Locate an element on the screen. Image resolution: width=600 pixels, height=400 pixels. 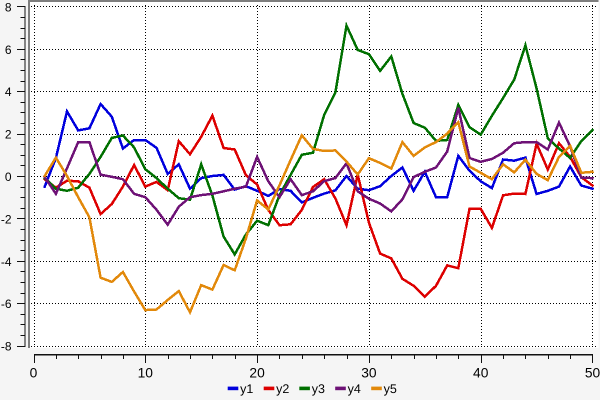
svg-text: y5 is located at coordinates (390, 389).